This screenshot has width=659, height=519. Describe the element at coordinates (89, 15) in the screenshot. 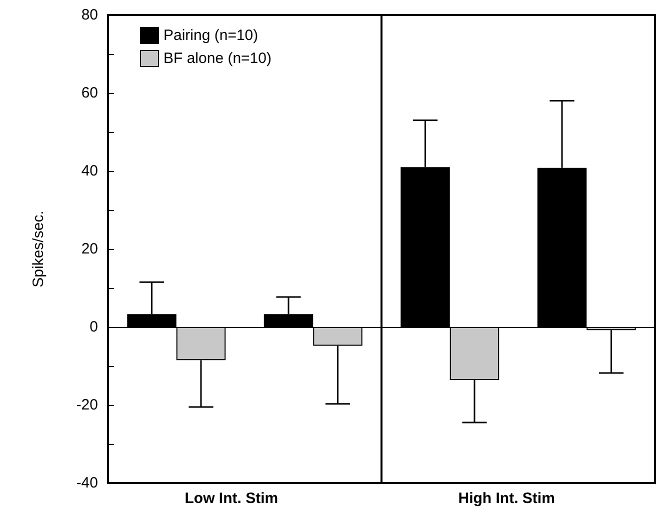

I see `y-tick-label: 80` at that location.